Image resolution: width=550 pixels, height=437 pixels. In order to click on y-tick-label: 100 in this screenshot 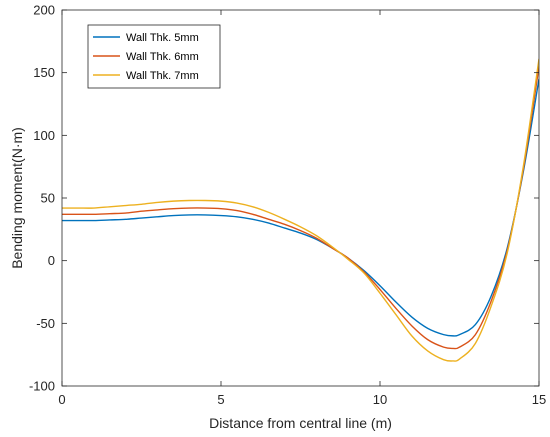, I will do `click(44, 135)`.